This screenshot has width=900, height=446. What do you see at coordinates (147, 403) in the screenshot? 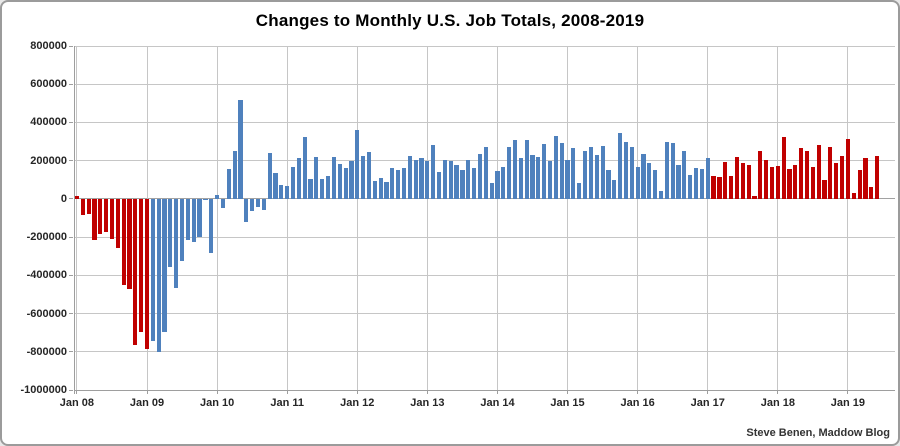
I see `x-axis-label: Jan 09` at bounding box center [147, 403].